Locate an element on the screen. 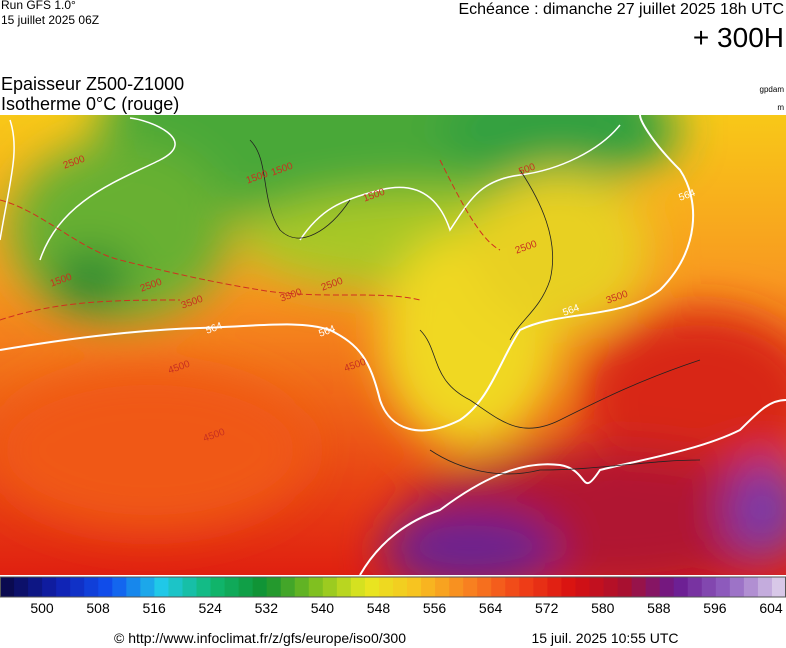 This screenshot has width=786, height=648. colorbar-label: 548 is located at coordinates (379, 608).